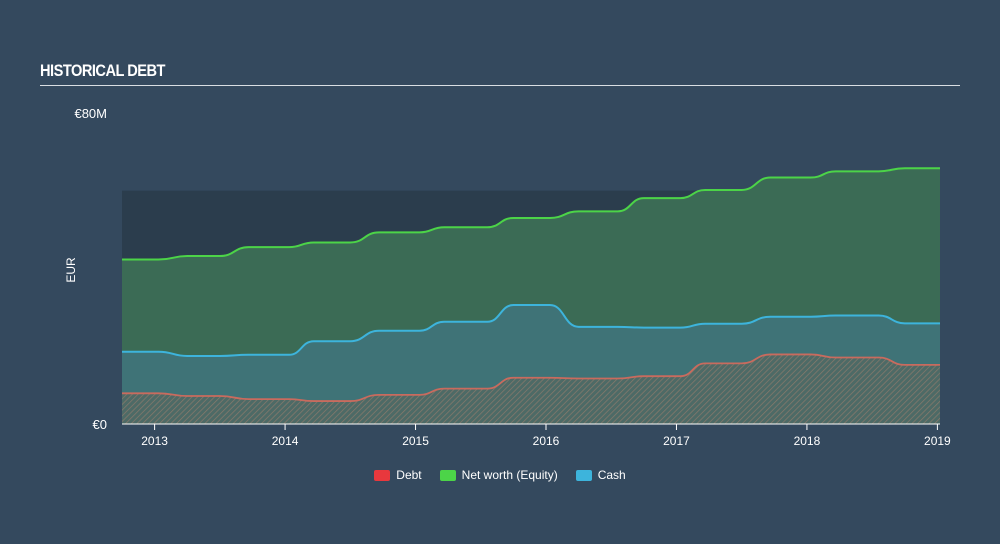 The image size is (1000, 544). I want to click on chart-legend: Debt Net worth (Equity) Cash, so click(500, 475).